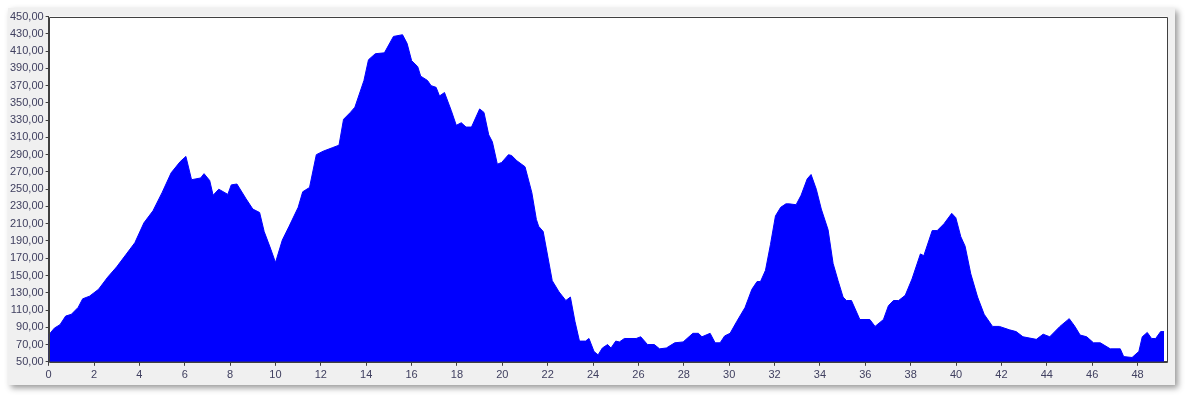  I want to click on y-tick-label: 130,00, so click(26, 291).